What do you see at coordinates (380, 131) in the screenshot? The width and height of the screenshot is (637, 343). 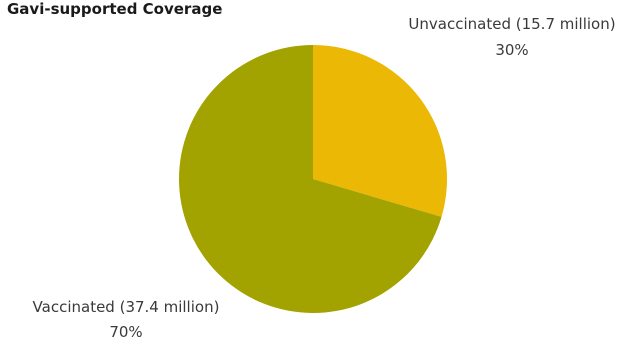 I see `pie-slice-unvaccinated` at bounding box center [380, 131].